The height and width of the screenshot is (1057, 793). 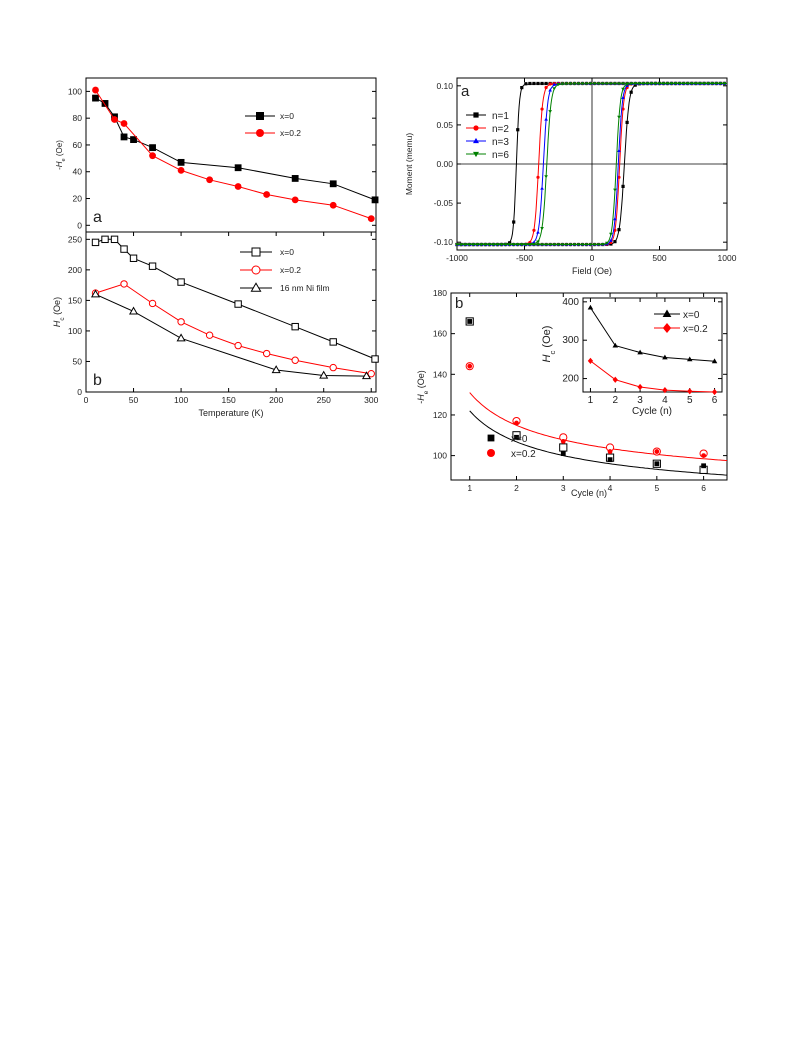 I want to click on y-tick-label: 0, so click(x=79, y=392).